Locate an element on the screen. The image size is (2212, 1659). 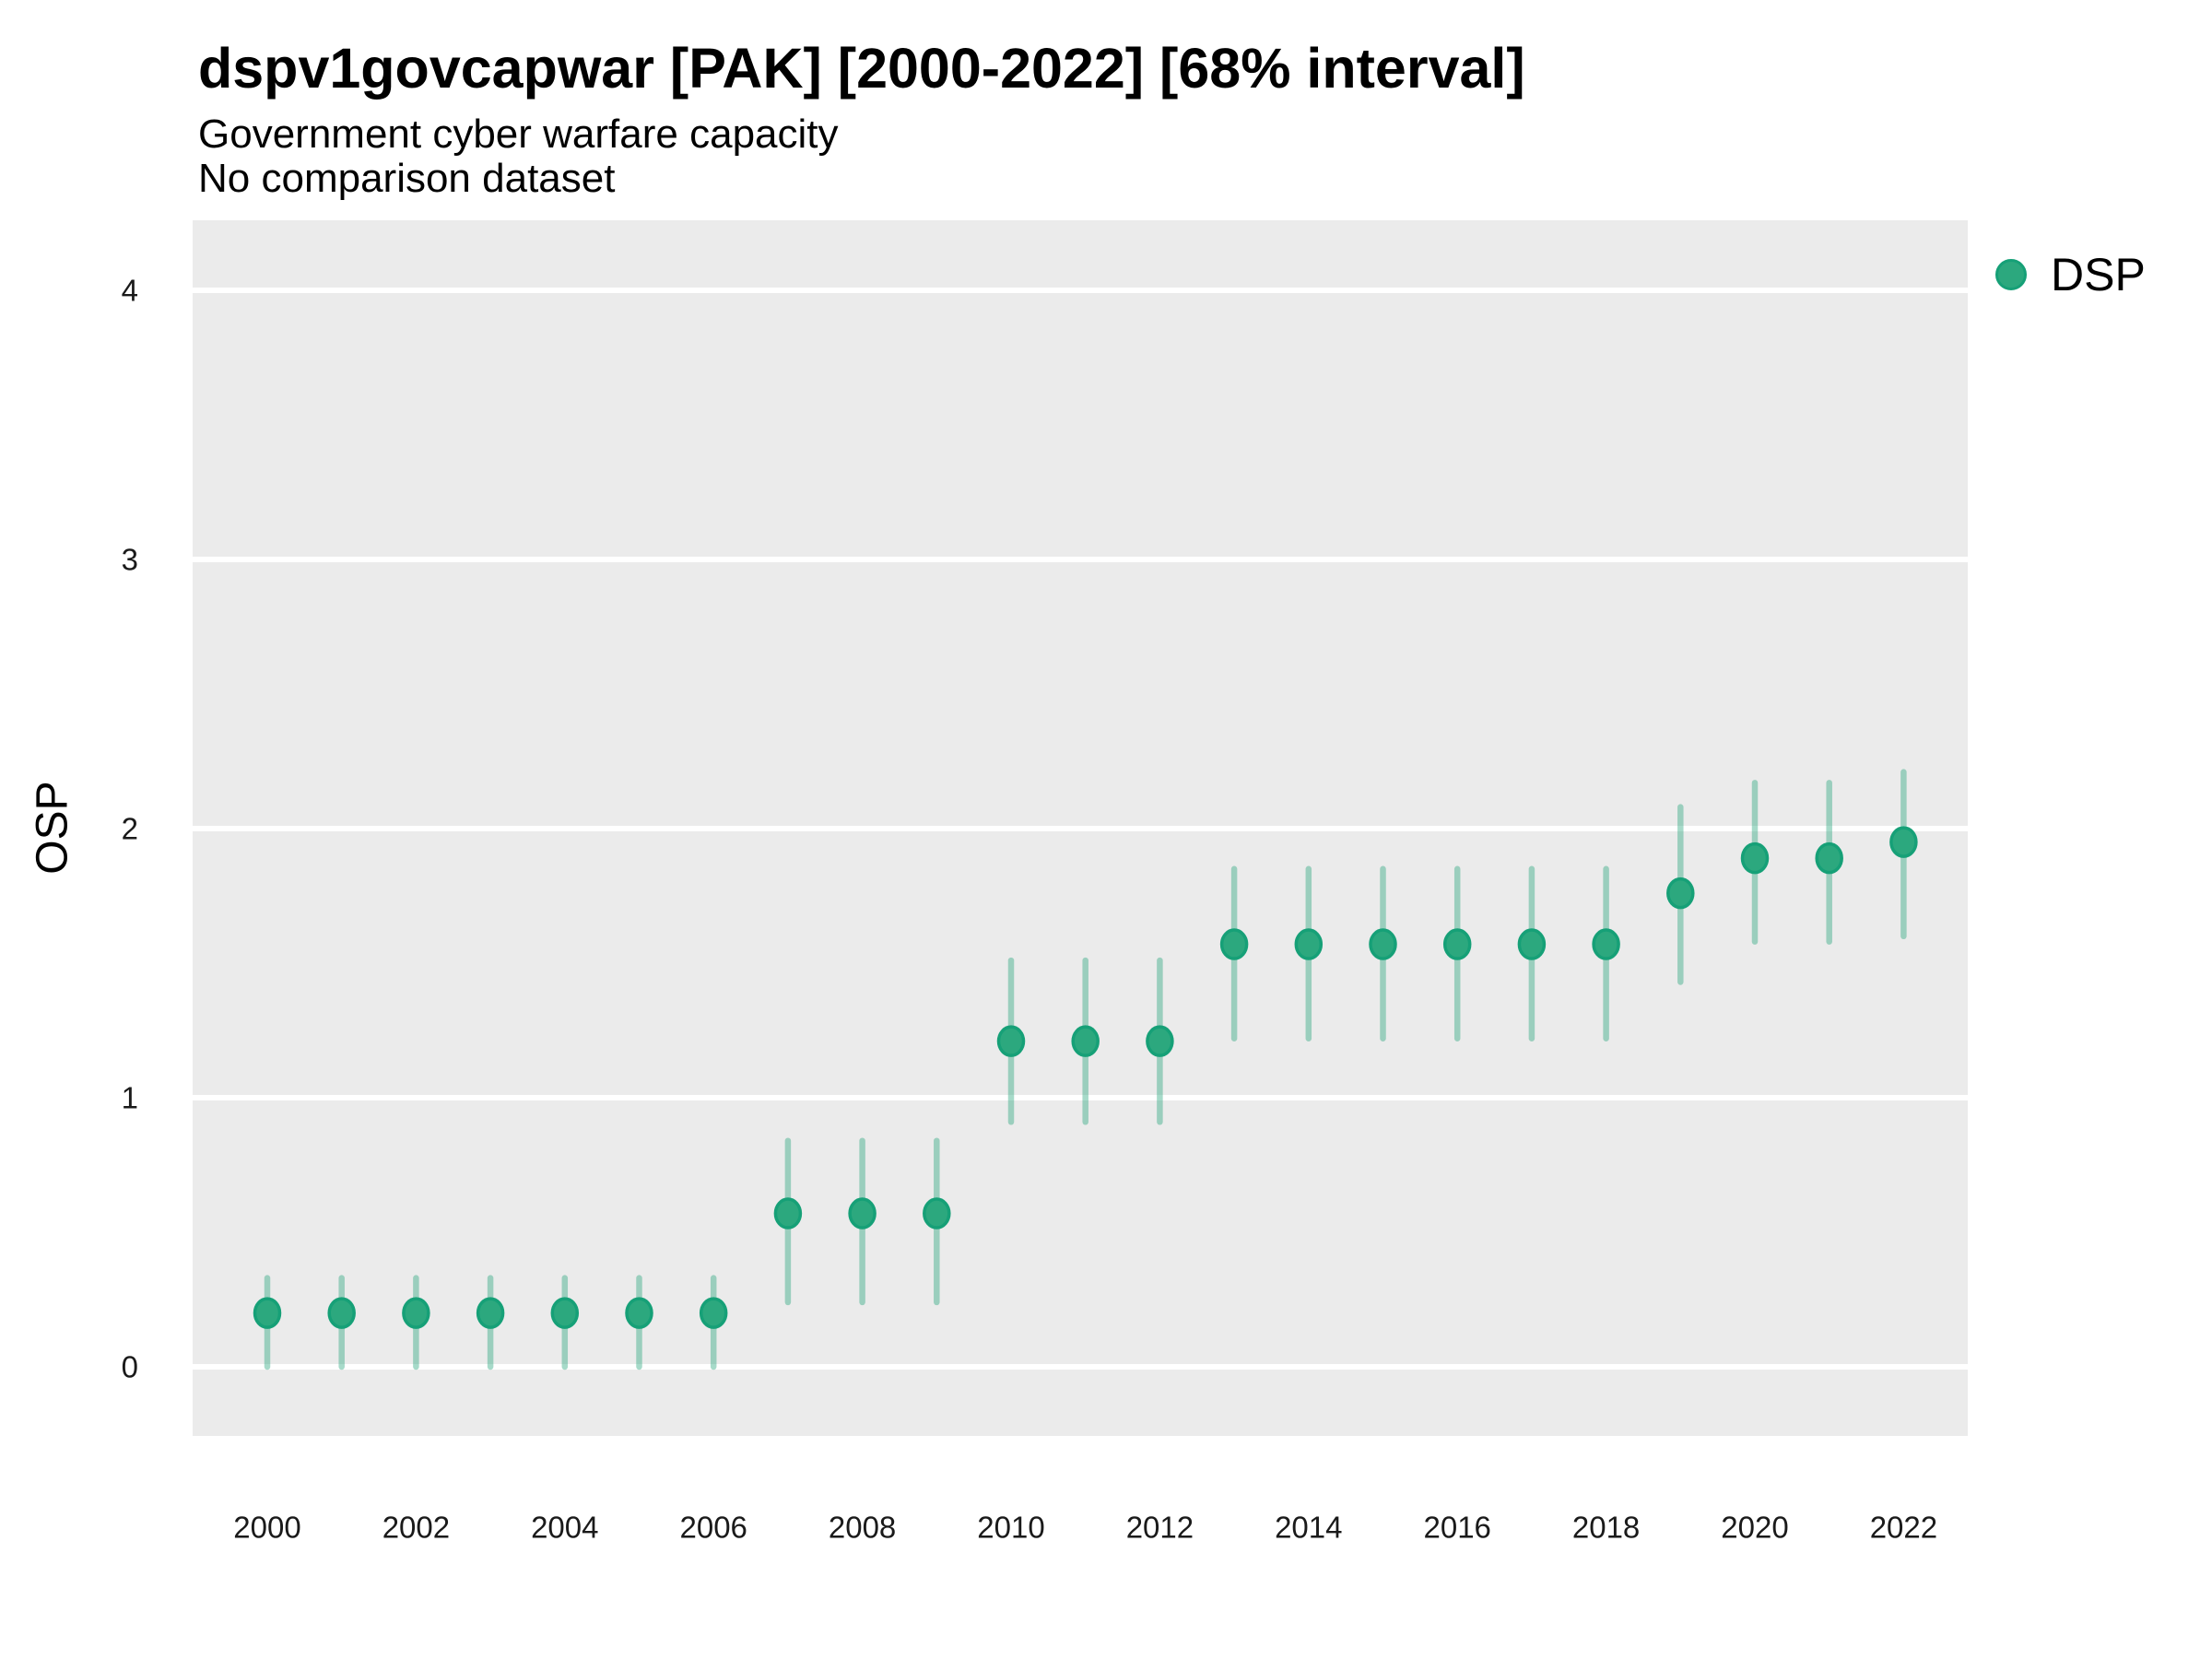
pointrange-2009 is located at coordinates (937, 1221).